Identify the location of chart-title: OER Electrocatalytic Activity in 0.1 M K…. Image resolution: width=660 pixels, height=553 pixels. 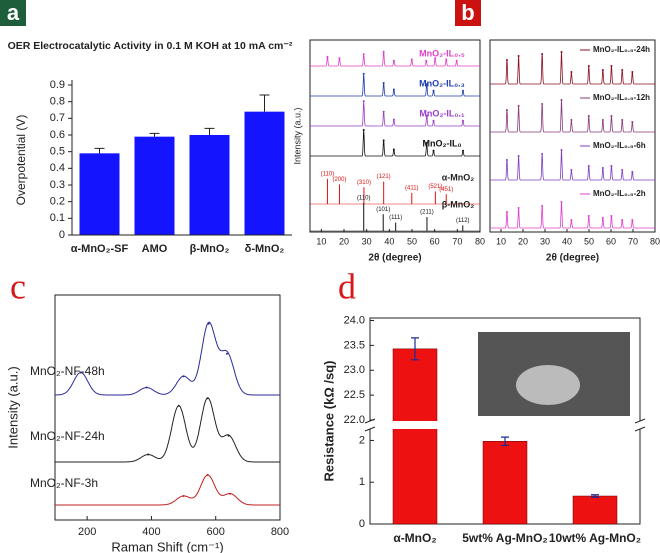
(150, 46).